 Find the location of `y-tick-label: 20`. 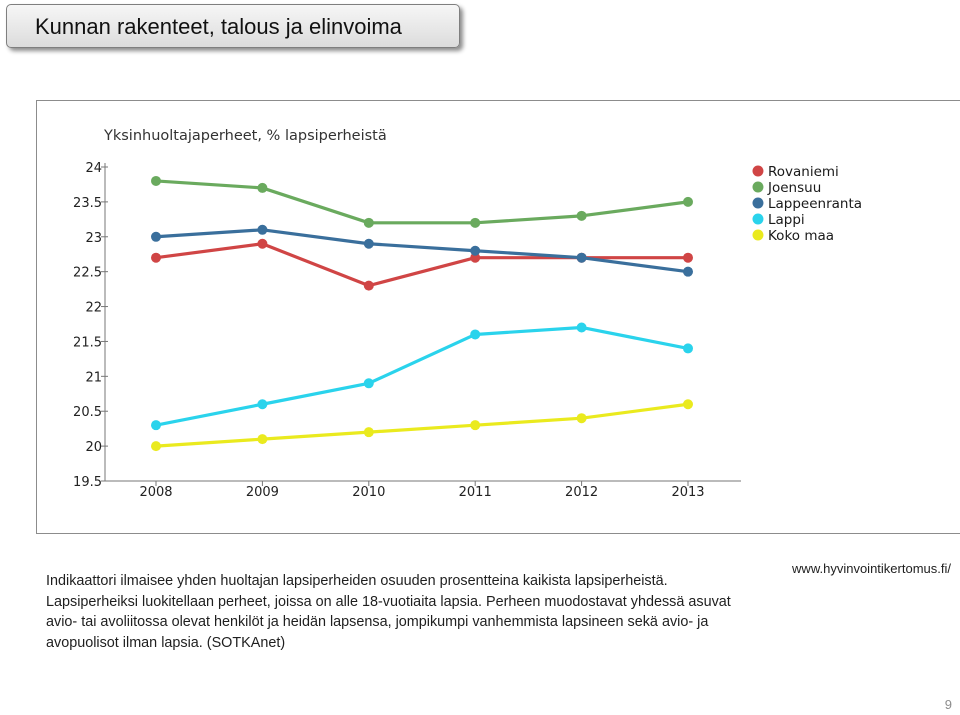

y-tick-label: 20 is located at coordinates (93, 447).